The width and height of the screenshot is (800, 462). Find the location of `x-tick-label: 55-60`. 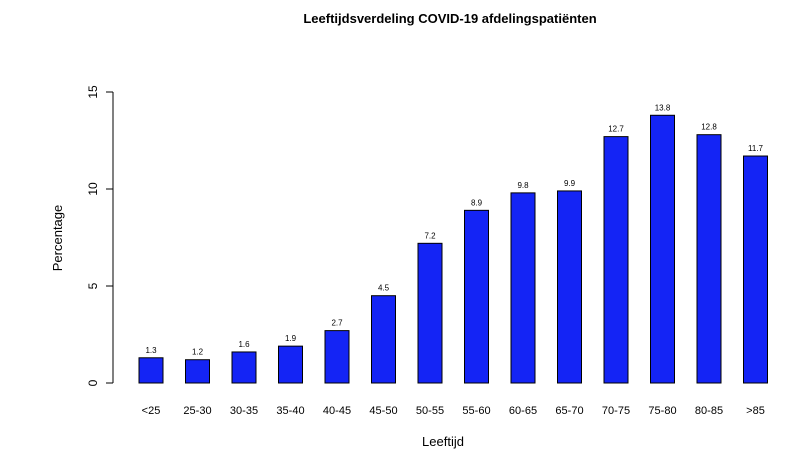

x-tick-label: 55-60 is located at coordinates (476, 411).